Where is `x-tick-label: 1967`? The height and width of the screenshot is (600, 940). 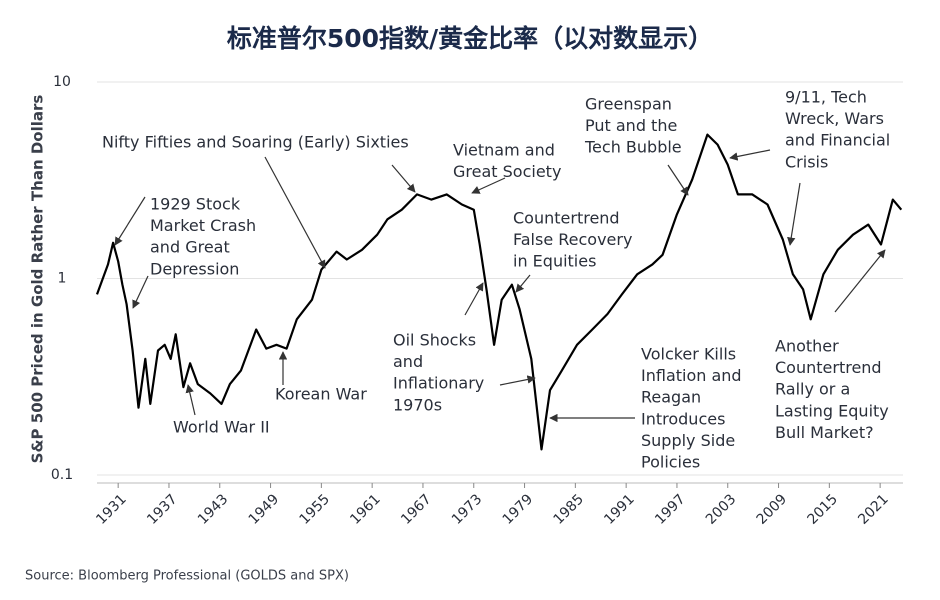 x-tick-label: 1967 is located at coordinates (416, 509).